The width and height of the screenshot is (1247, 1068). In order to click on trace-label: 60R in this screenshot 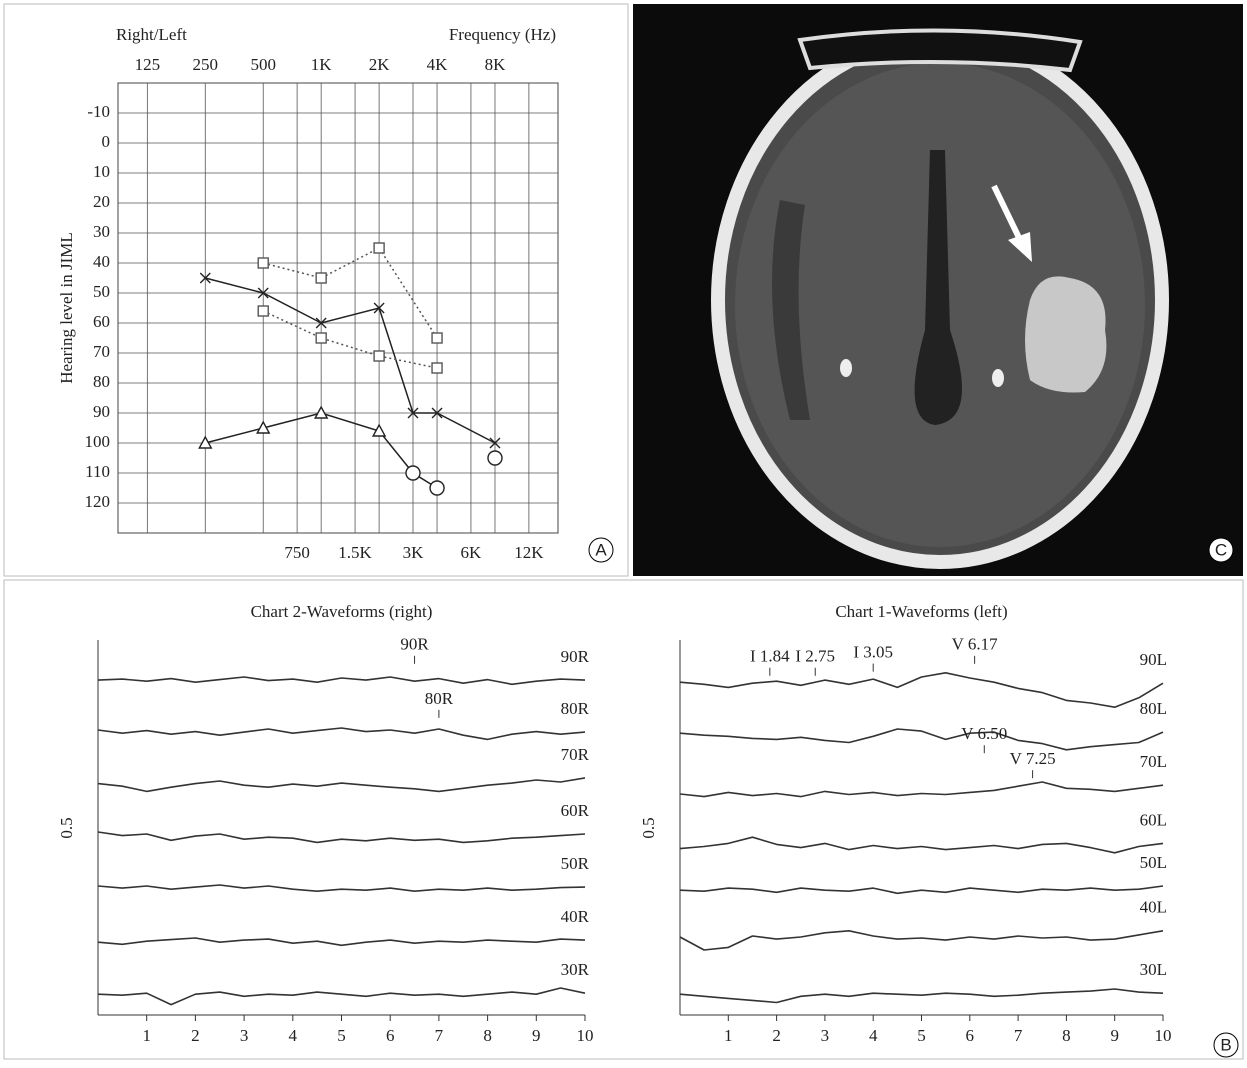, I will do `click(575, 810)`.